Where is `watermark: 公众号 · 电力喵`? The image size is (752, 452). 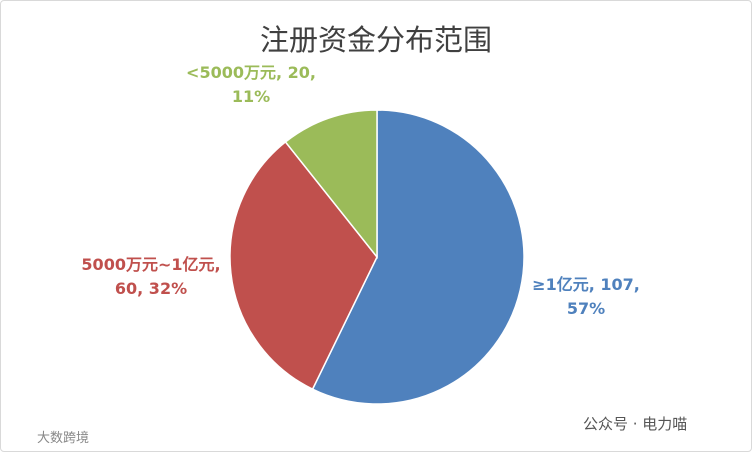 watermark: 公众号 · 电力喵 is located at coordinates (635, 424).